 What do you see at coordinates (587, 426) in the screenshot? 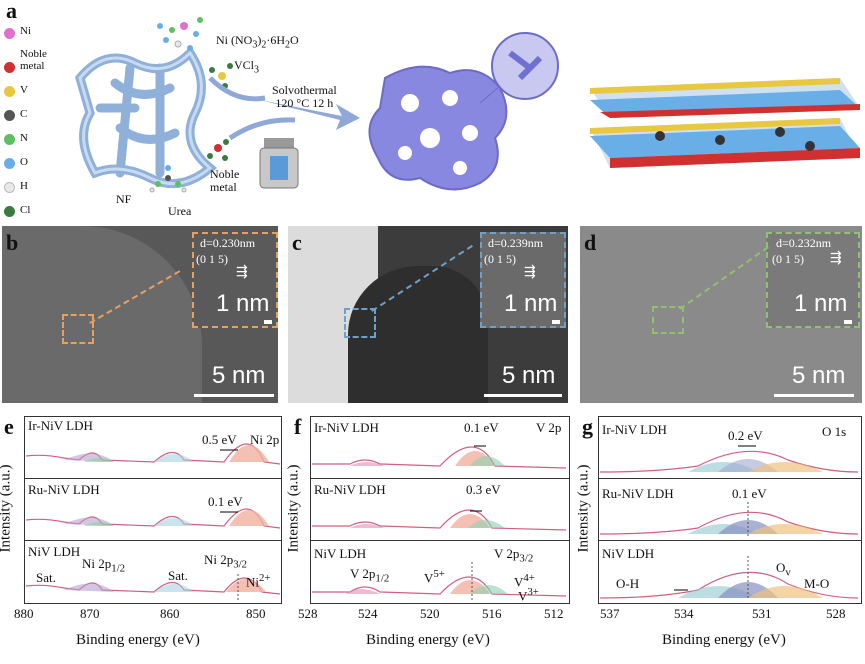
I see `panel-label-g: g` at bounding box center [587, 426].